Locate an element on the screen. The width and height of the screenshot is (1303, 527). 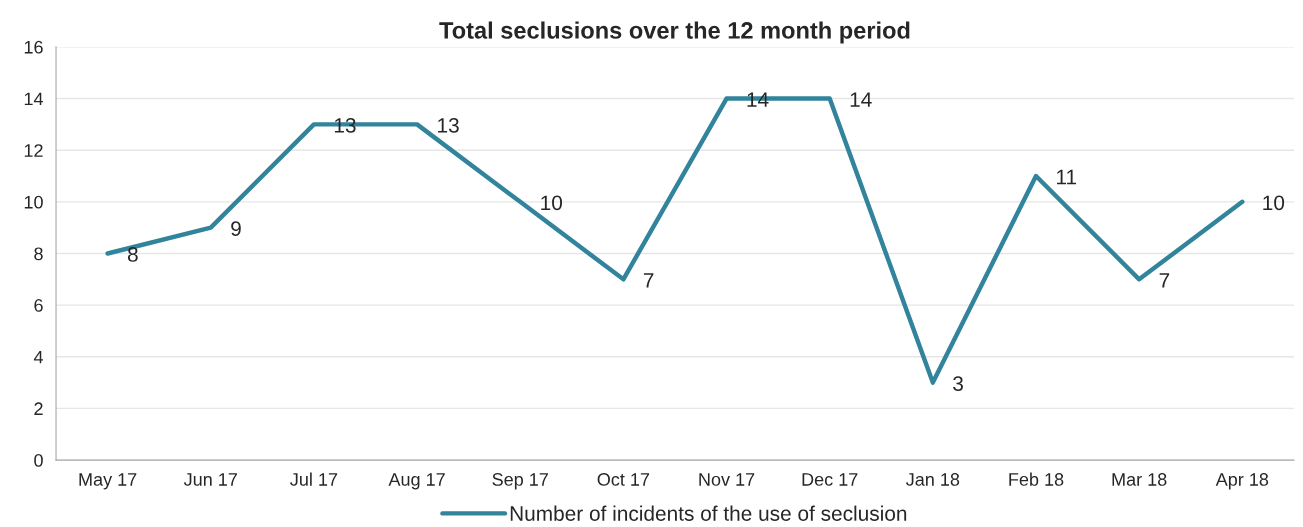
legend-label: Number of incidents of the use of seclusion is located at coordinates (708, 513).